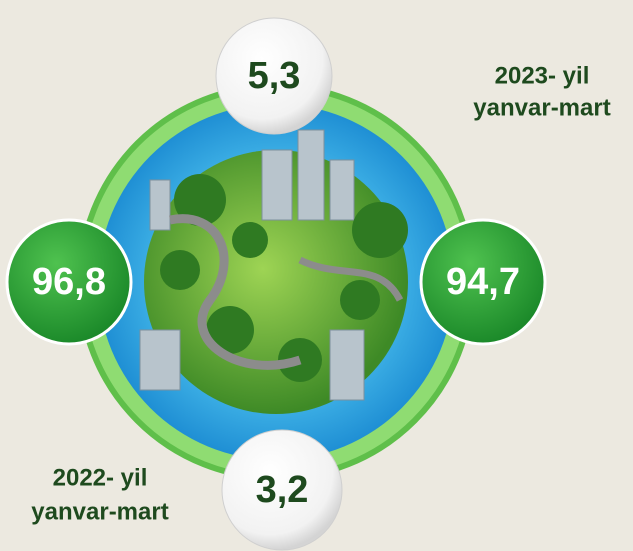 This screenshot has width=633, height=551. I want to click on bottom-label-line1: 2022- yil, so click(100, 478).